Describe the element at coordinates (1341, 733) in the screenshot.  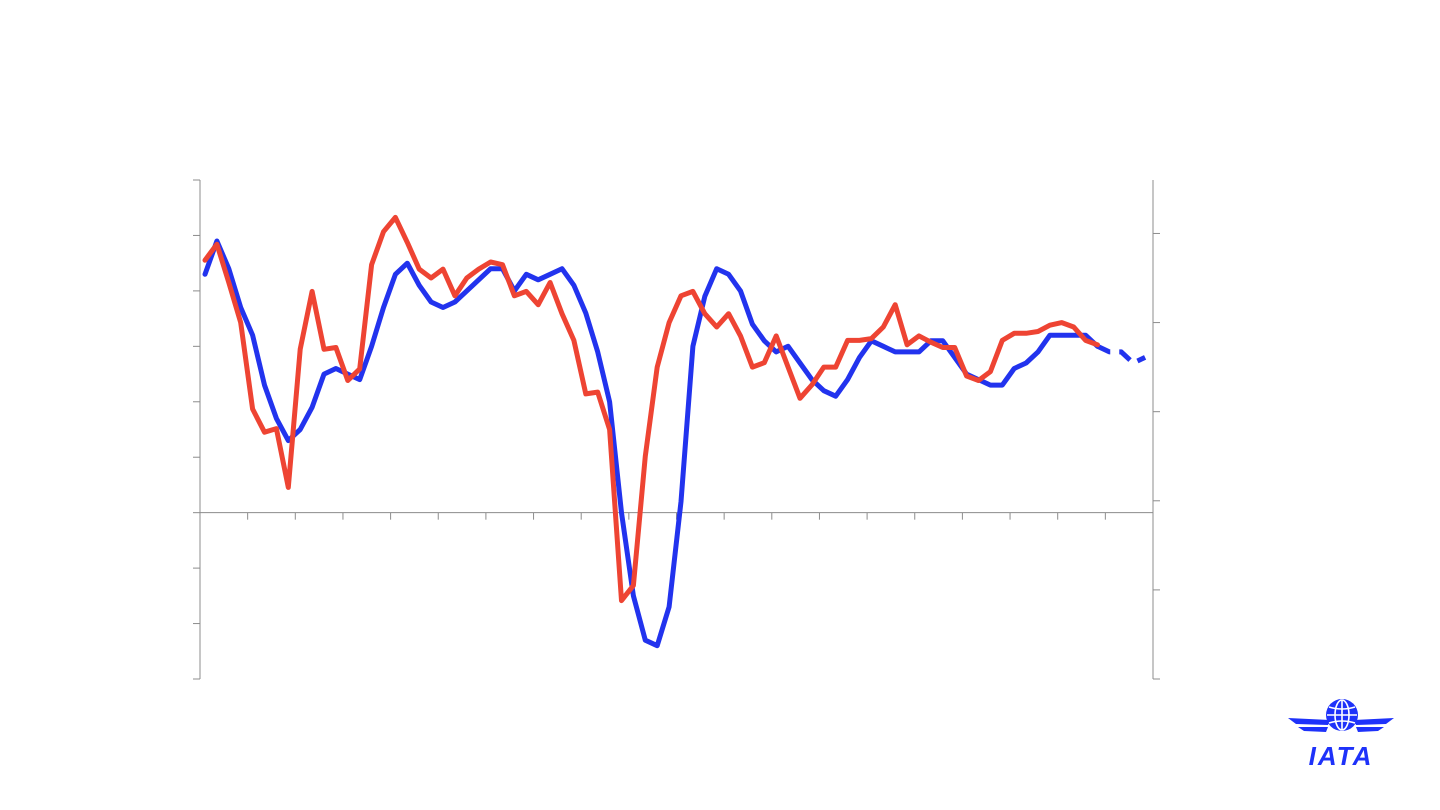
I see `iata-logo: IATA` at that location.